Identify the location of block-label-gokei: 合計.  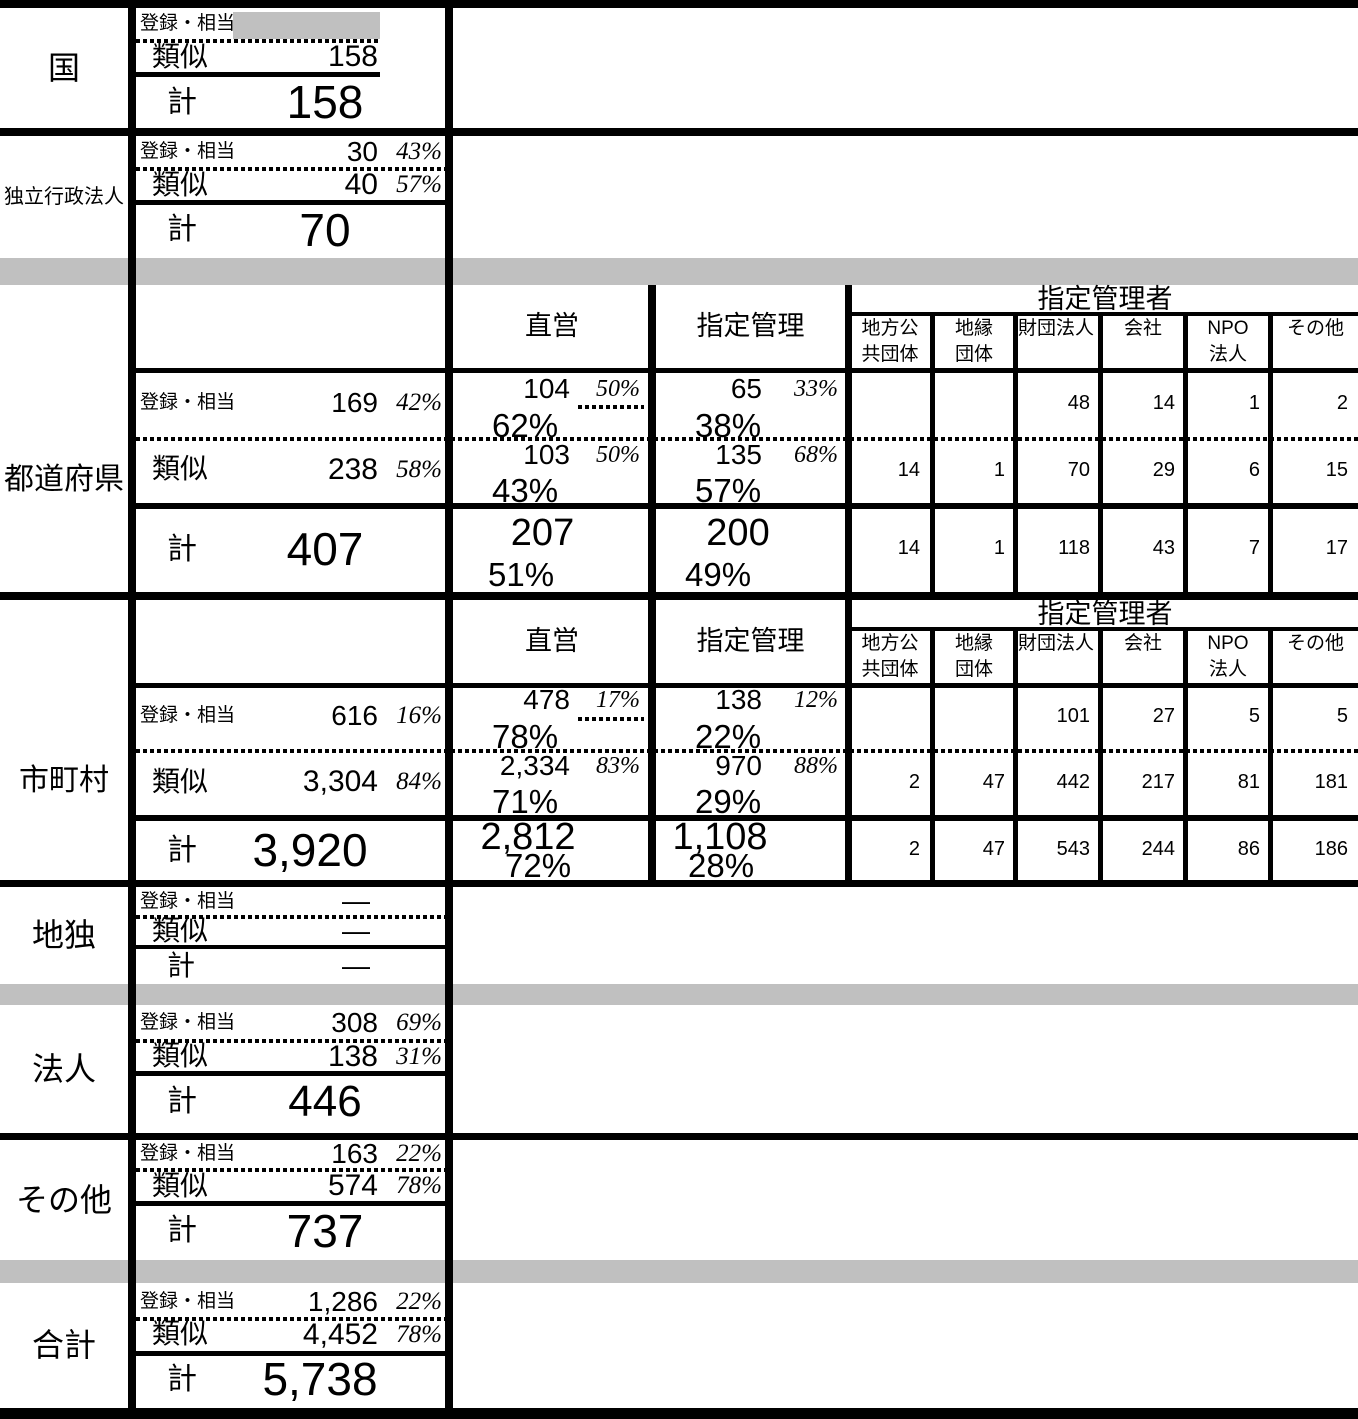
(63, 1345).